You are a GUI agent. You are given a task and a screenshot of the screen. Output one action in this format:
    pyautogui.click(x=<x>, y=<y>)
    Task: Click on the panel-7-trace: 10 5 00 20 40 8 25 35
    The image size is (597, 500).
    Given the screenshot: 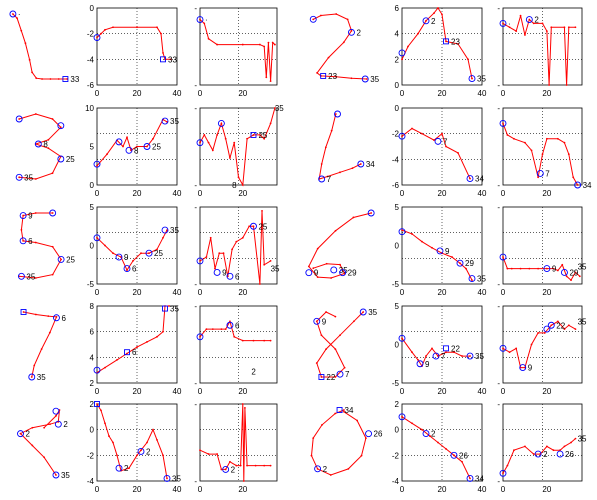 What is the action you would take?
    pyautogui.click(x=133, y=151)
    